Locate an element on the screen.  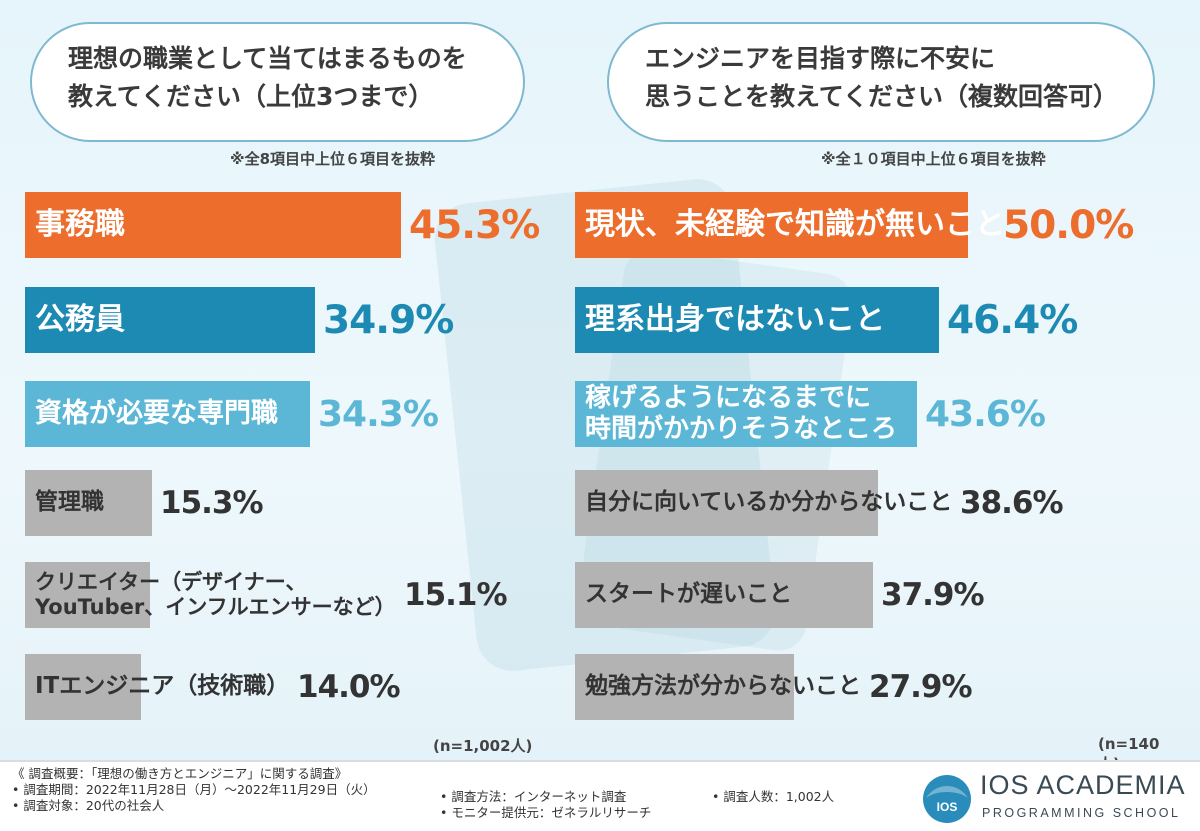
survey-title: 《 調査概要：「理想の働き方とエンジニア」に関する調査》 is located at coordinates (180, 773).